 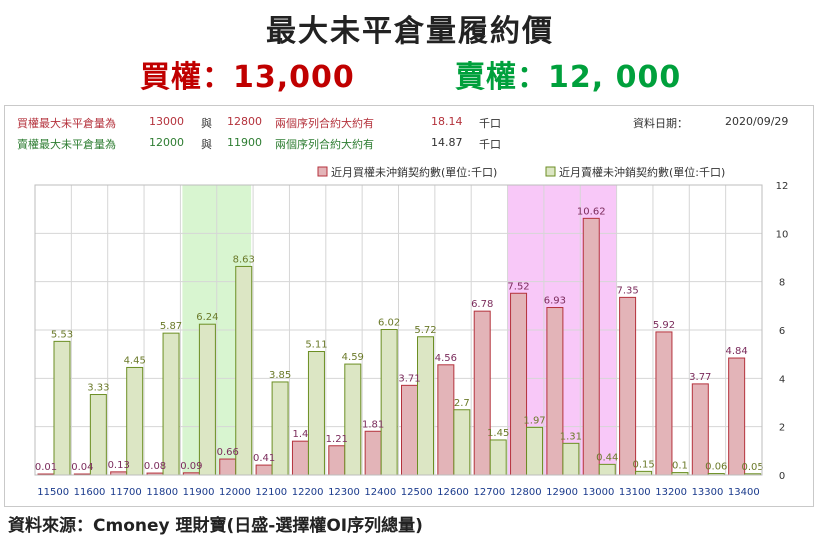 What do you see at coordinates (228, 452) in the screenshot?
I see `call-value-label: 0.66` at bounding box center [228, 452].